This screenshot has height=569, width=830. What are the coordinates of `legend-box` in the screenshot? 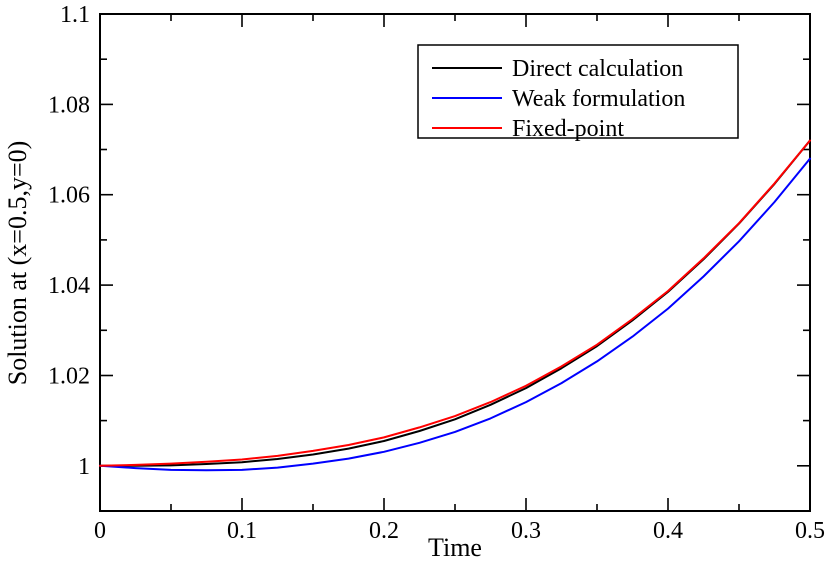 It's located at (578, 91).